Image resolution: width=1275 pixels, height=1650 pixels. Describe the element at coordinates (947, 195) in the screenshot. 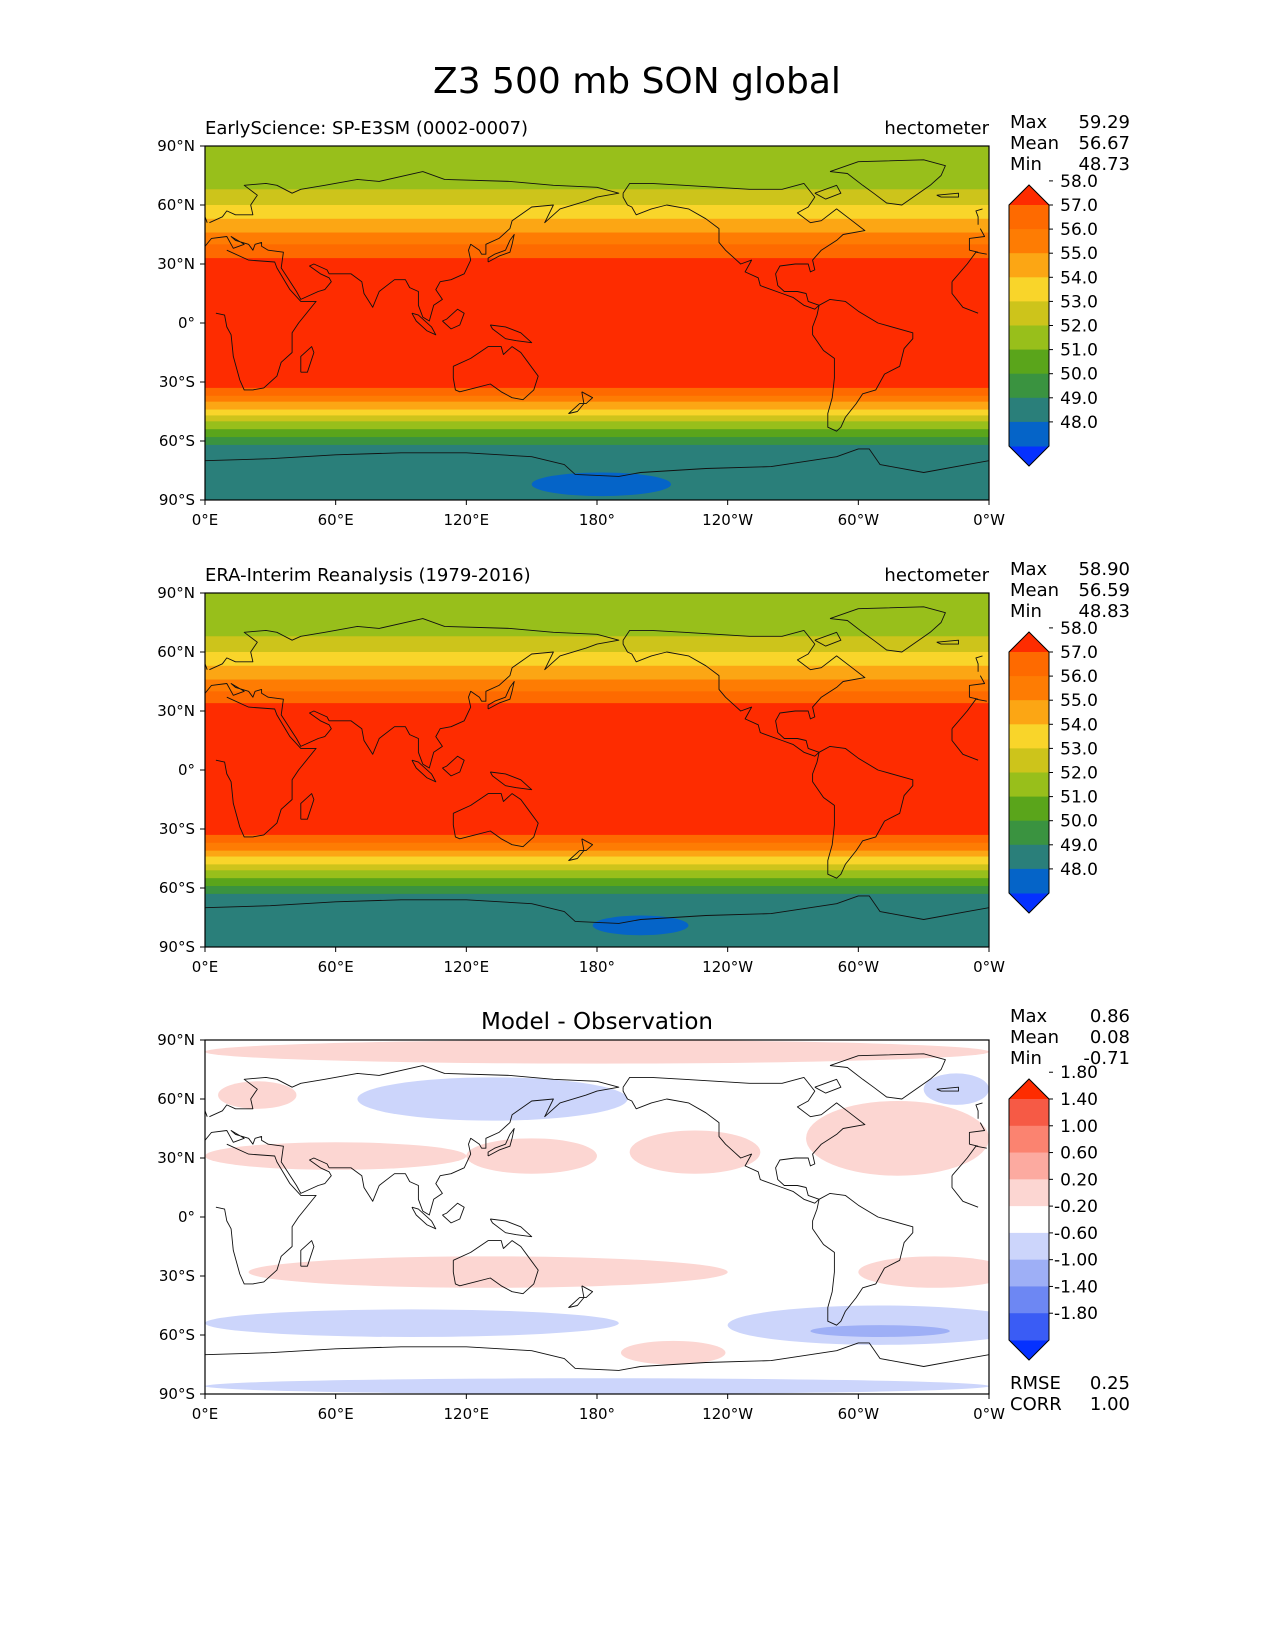

I see `coastline-iceland` at that location.